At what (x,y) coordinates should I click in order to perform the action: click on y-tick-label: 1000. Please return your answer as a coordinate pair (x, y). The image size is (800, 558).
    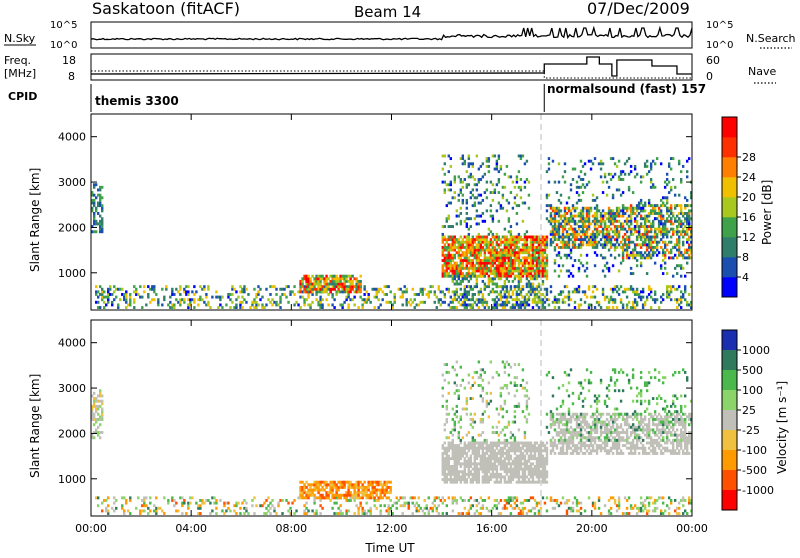
    Looking at the image, I should click on (72, 273).